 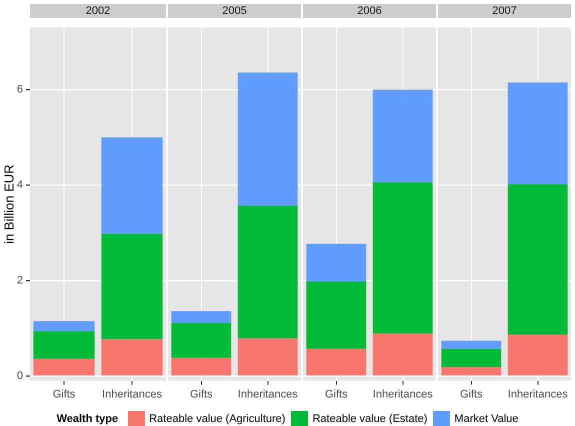 I want to click on legend-label: Market Value, so click(x=486, y=419).